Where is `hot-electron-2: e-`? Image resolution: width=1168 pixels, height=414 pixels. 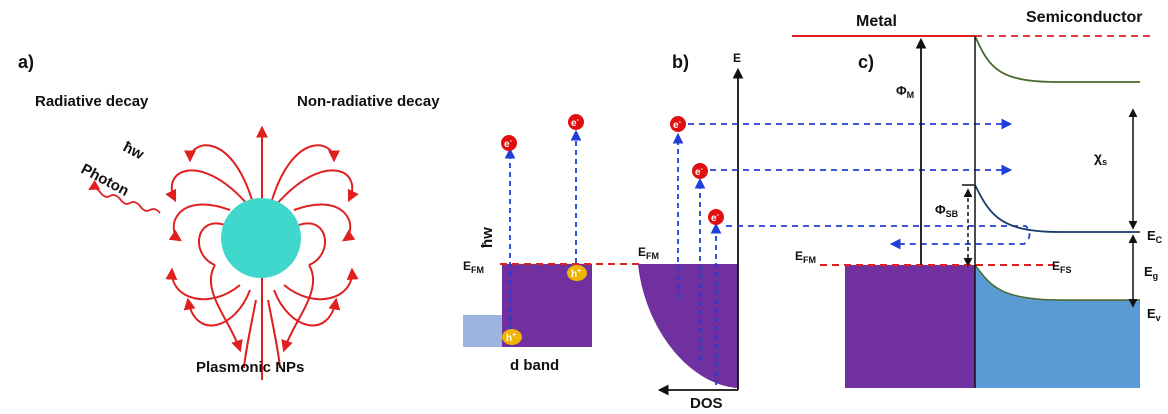
hot-electron-2: e- is located at coordinates (700, 171).